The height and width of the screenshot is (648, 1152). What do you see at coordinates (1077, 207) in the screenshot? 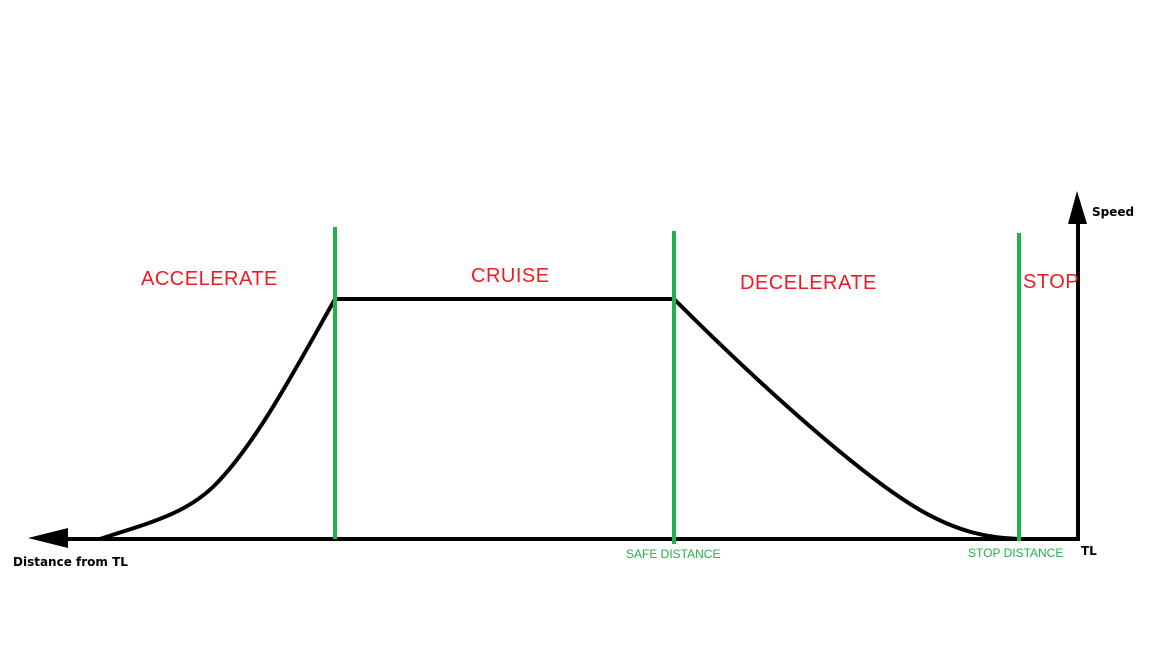
I see `y-axis-arrow` at bounding box center [1077, 207].